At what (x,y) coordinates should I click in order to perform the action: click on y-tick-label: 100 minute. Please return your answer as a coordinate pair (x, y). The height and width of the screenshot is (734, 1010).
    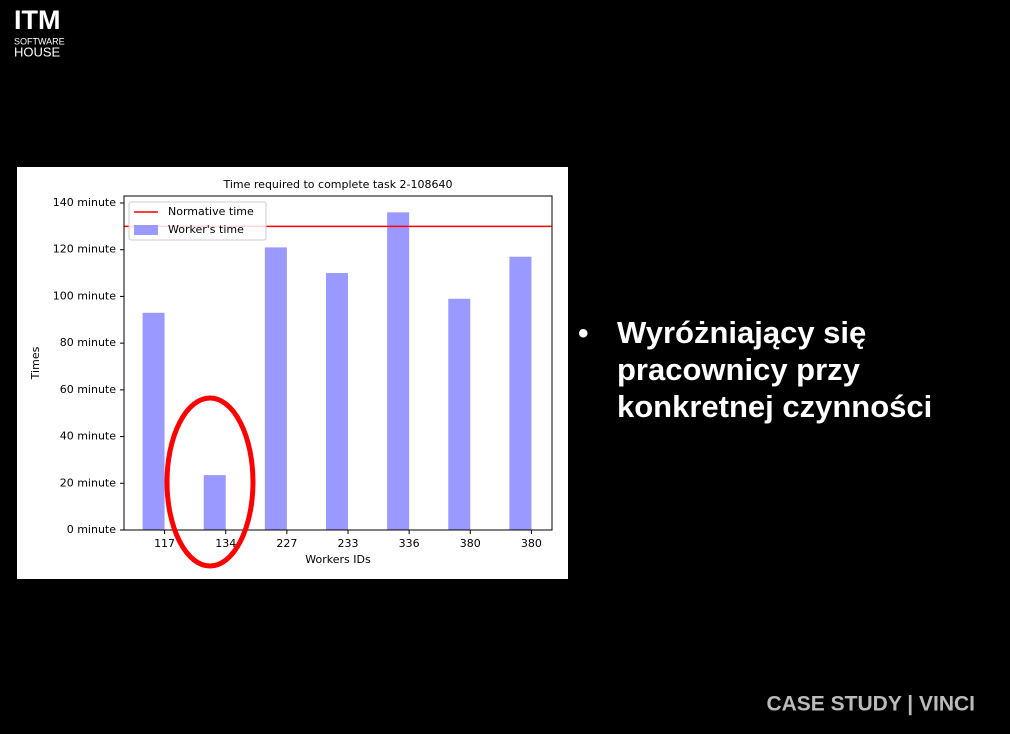
    Looking at the image, I should click on (85, 295).